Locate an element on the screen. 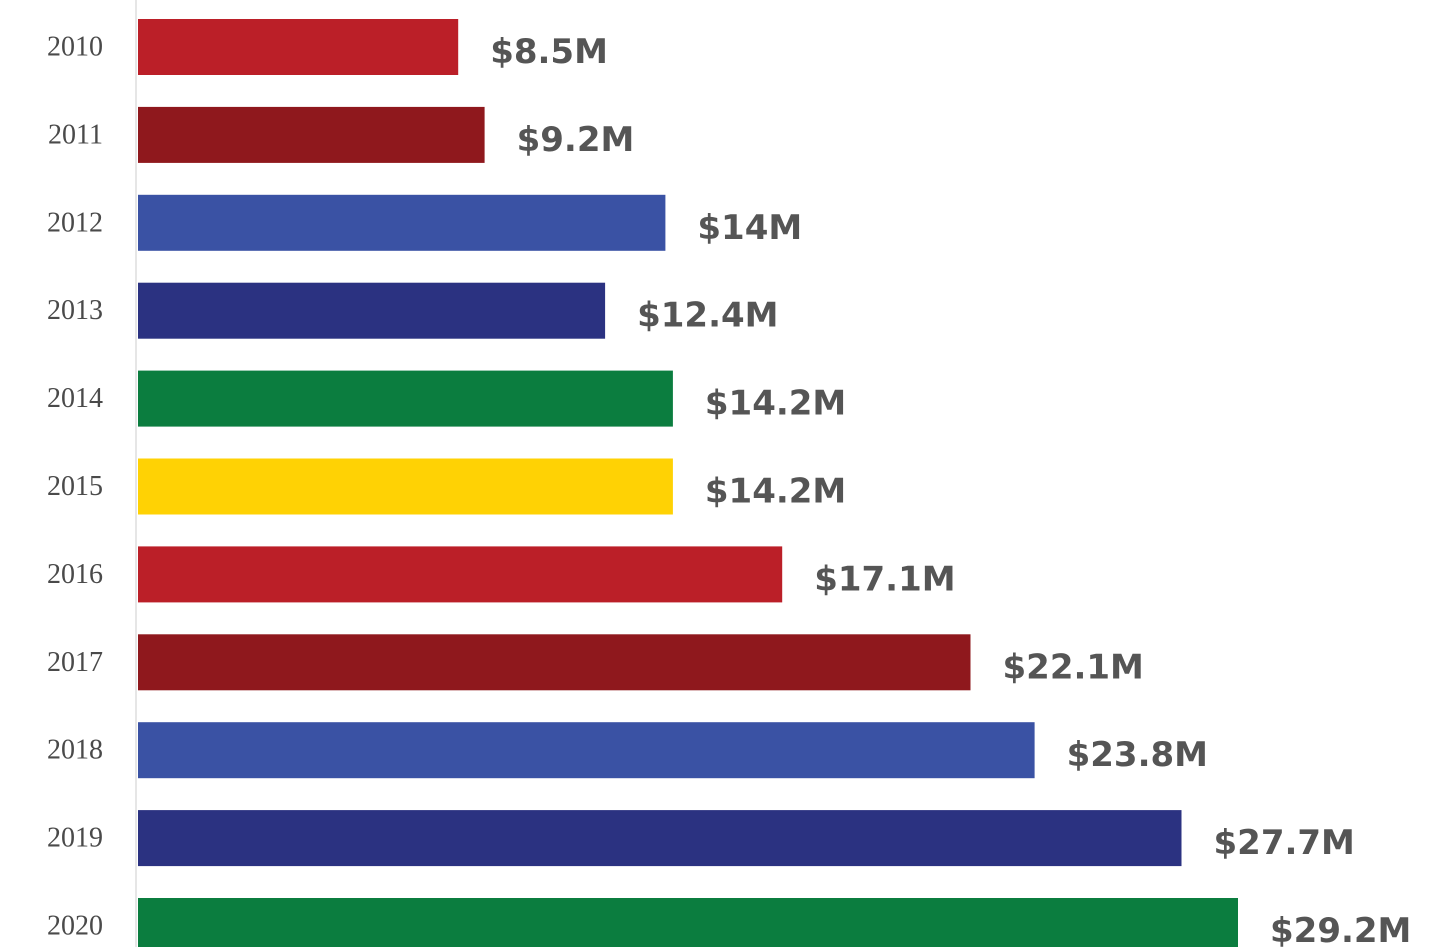 The image size is (1452, 947). year-label-2019: 2019 is located at coordinates (75, 838).